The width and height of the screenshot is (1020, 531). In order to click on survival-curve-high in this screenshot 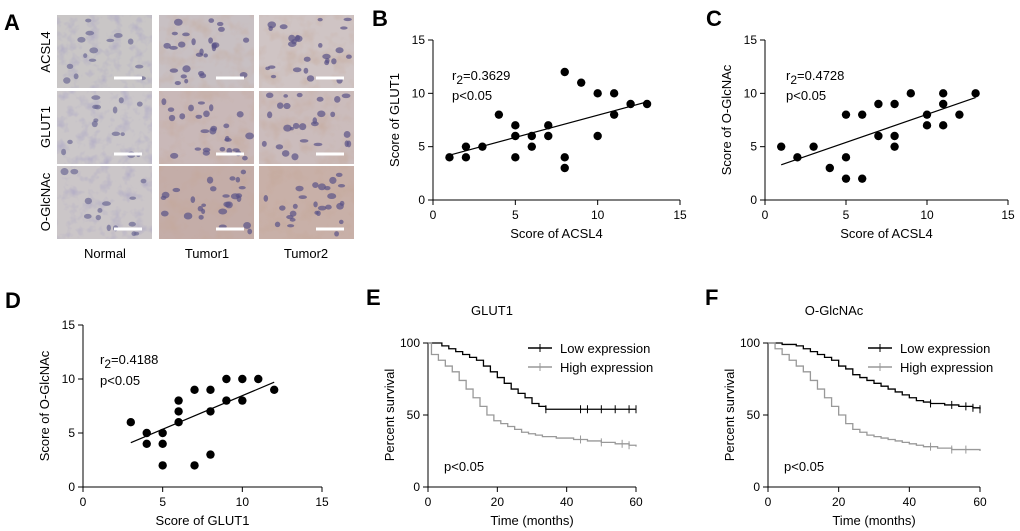, I will do `click(532, 394)`.